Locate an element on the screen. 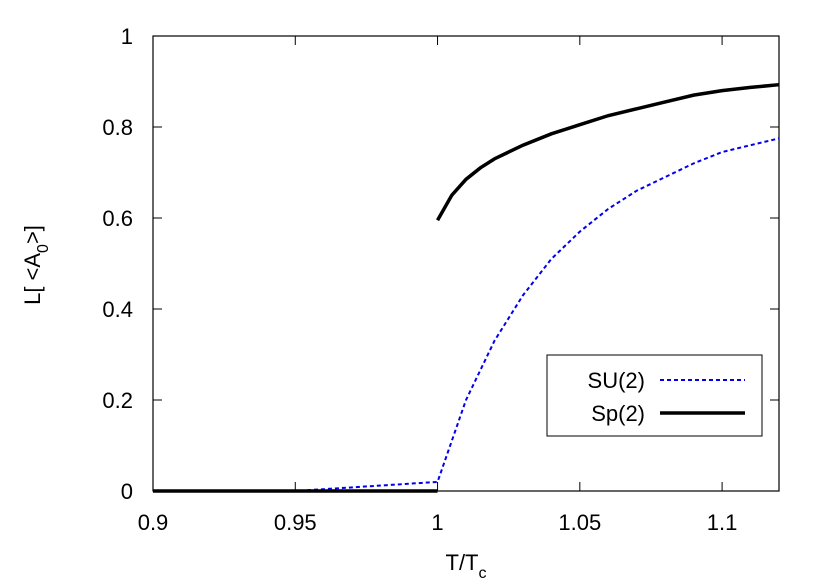 This screenshot has width=830, height=586. x-label-main: T/T is located at coordinates (462, 562).